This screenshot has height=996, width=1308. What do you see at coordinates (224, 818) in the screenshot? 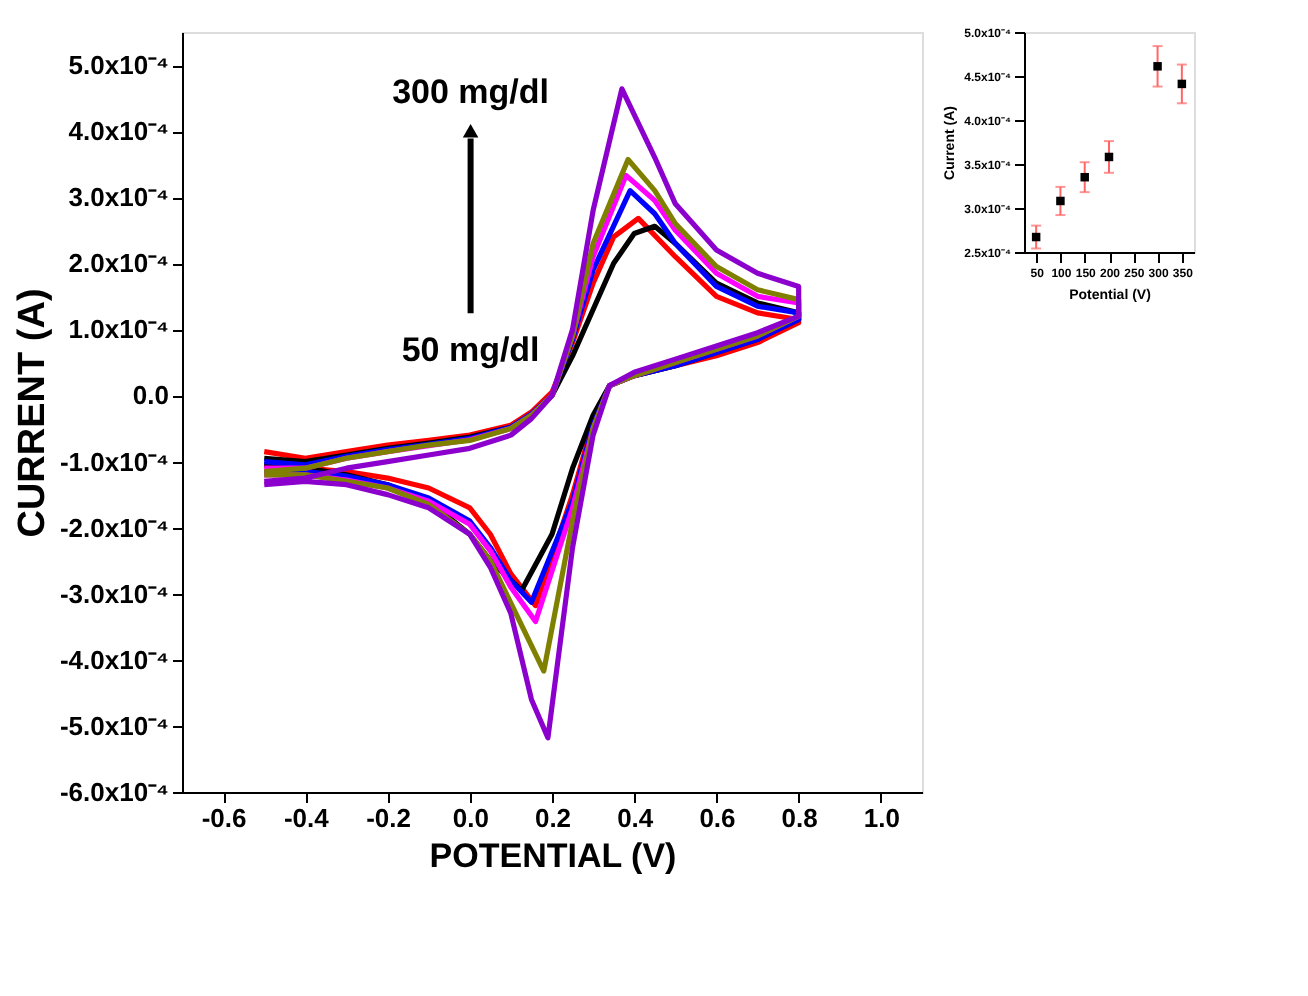
I see `x-tick-label: -0.6` at bounding box center [224, 818].